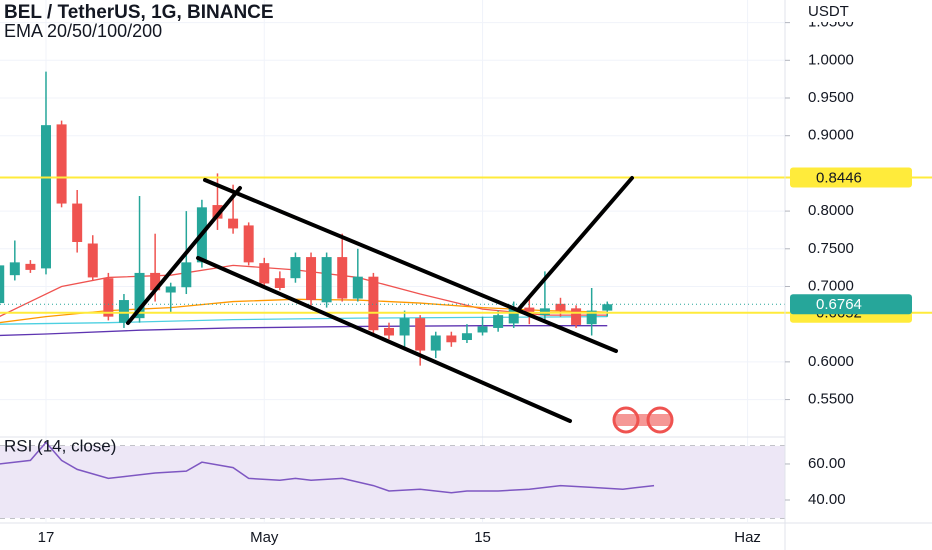  I want to click on x-tick-label: Haz, so click(747, 537).